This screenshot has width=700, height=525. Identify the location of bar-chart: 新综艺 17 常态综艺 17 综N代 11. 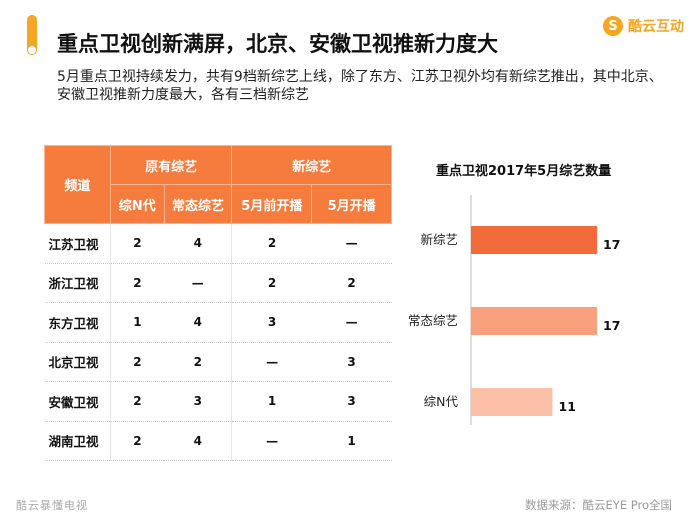
(514, 310).